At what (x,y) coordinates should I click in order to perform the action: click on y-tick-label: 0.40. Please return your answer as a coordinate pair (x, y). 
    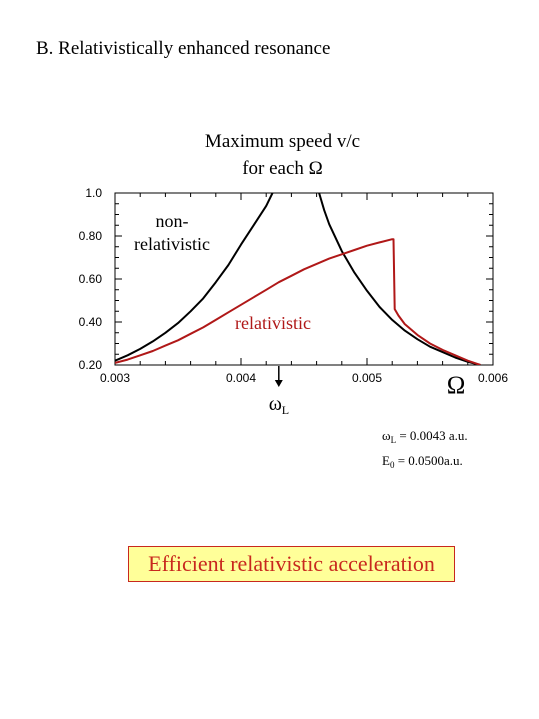
    Looking at the image, I should click on (91, 322).